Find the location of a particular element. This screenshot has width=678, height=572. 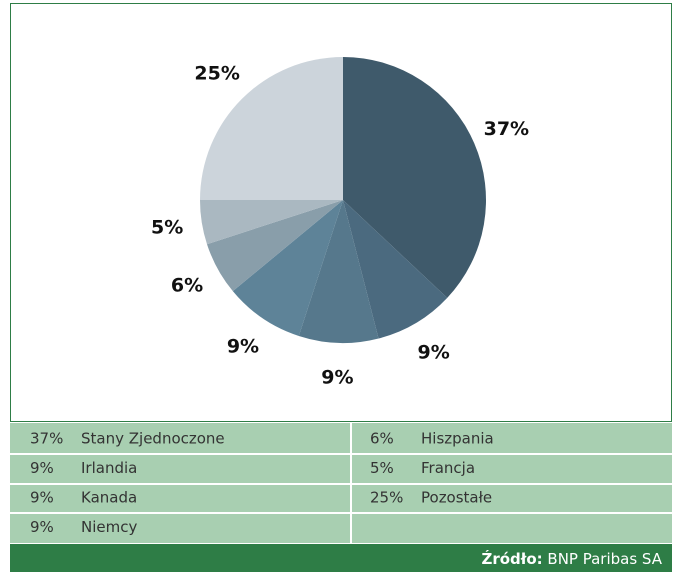

legend-label: Francja is located at coordinates (448, 468).